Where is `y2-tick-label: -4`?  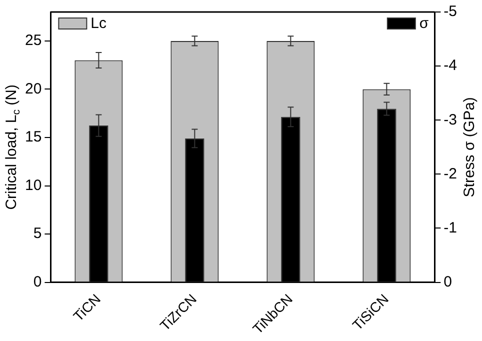 y2-tick-label: -4 is located at coordinates (451, 65).